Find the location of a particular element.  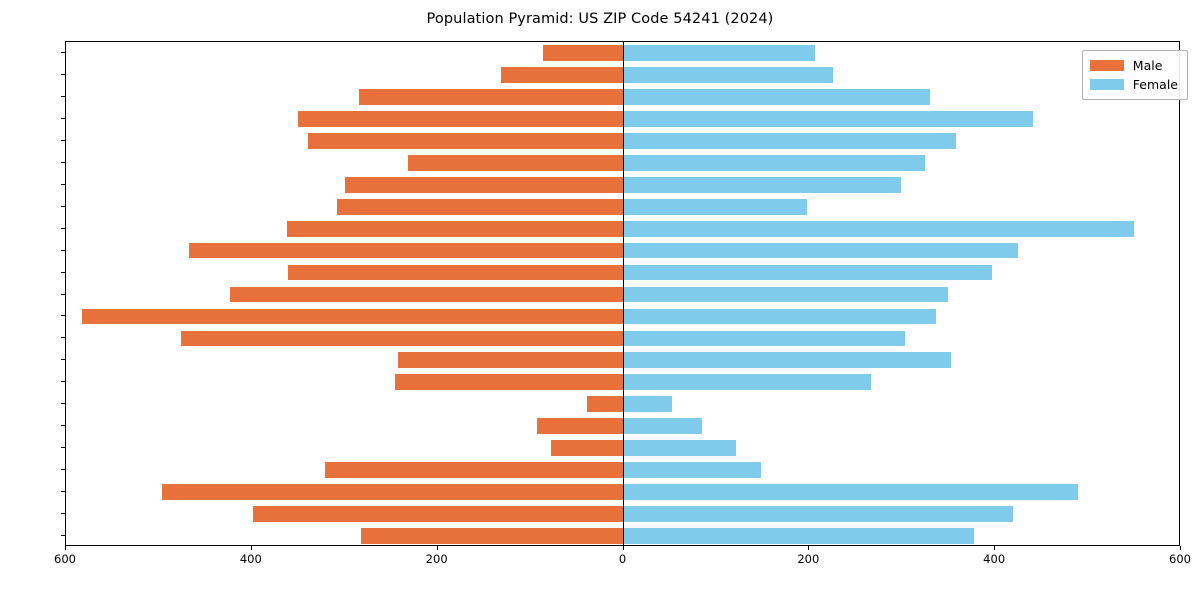

legend-item-male: Male is located at coordinates (1133, 65).